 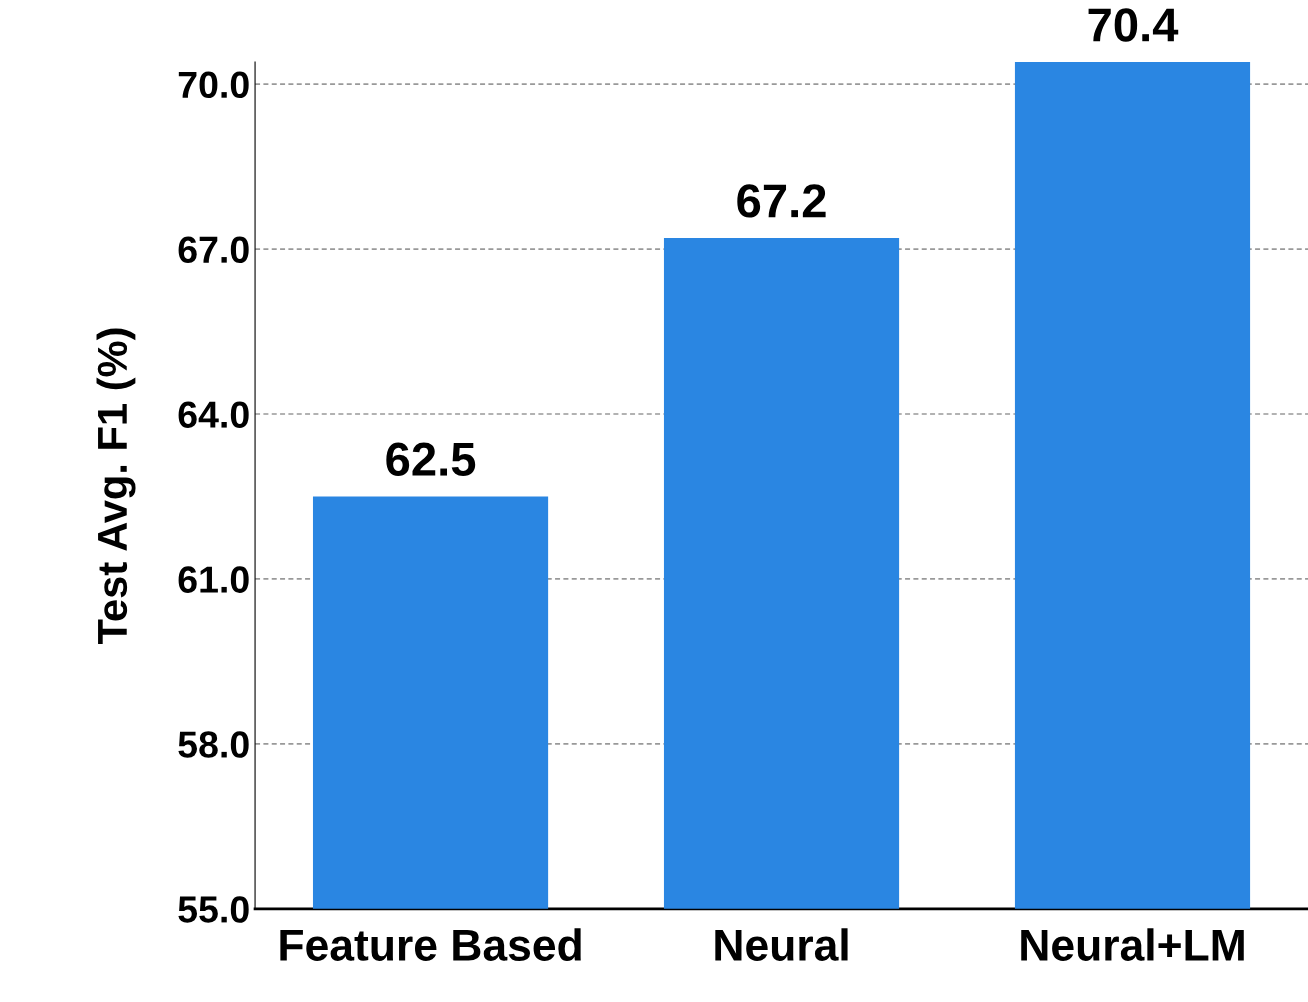 I want to click on y-axis-title: Test Avg. F1 (%), so click(x=116, y=486).